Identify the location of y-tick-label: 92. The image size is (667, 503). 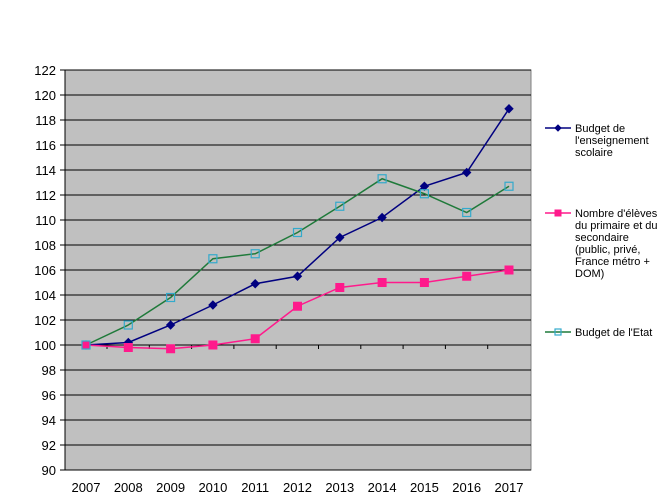
(49, 445).